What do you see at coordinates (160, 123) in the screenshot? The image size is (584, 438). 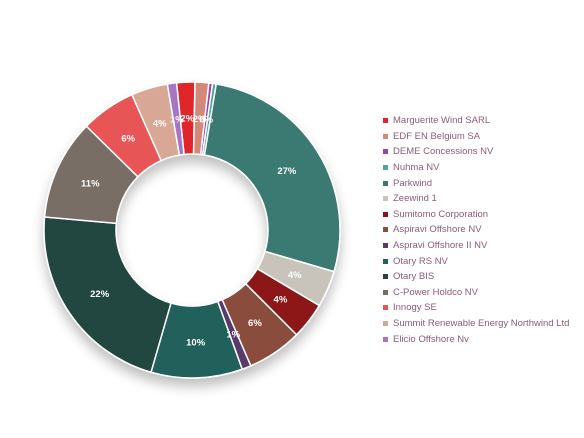 I see `slice-label-summit-renewable-energy-northwind-ltd: 4%` at bounding box center [160, 123].